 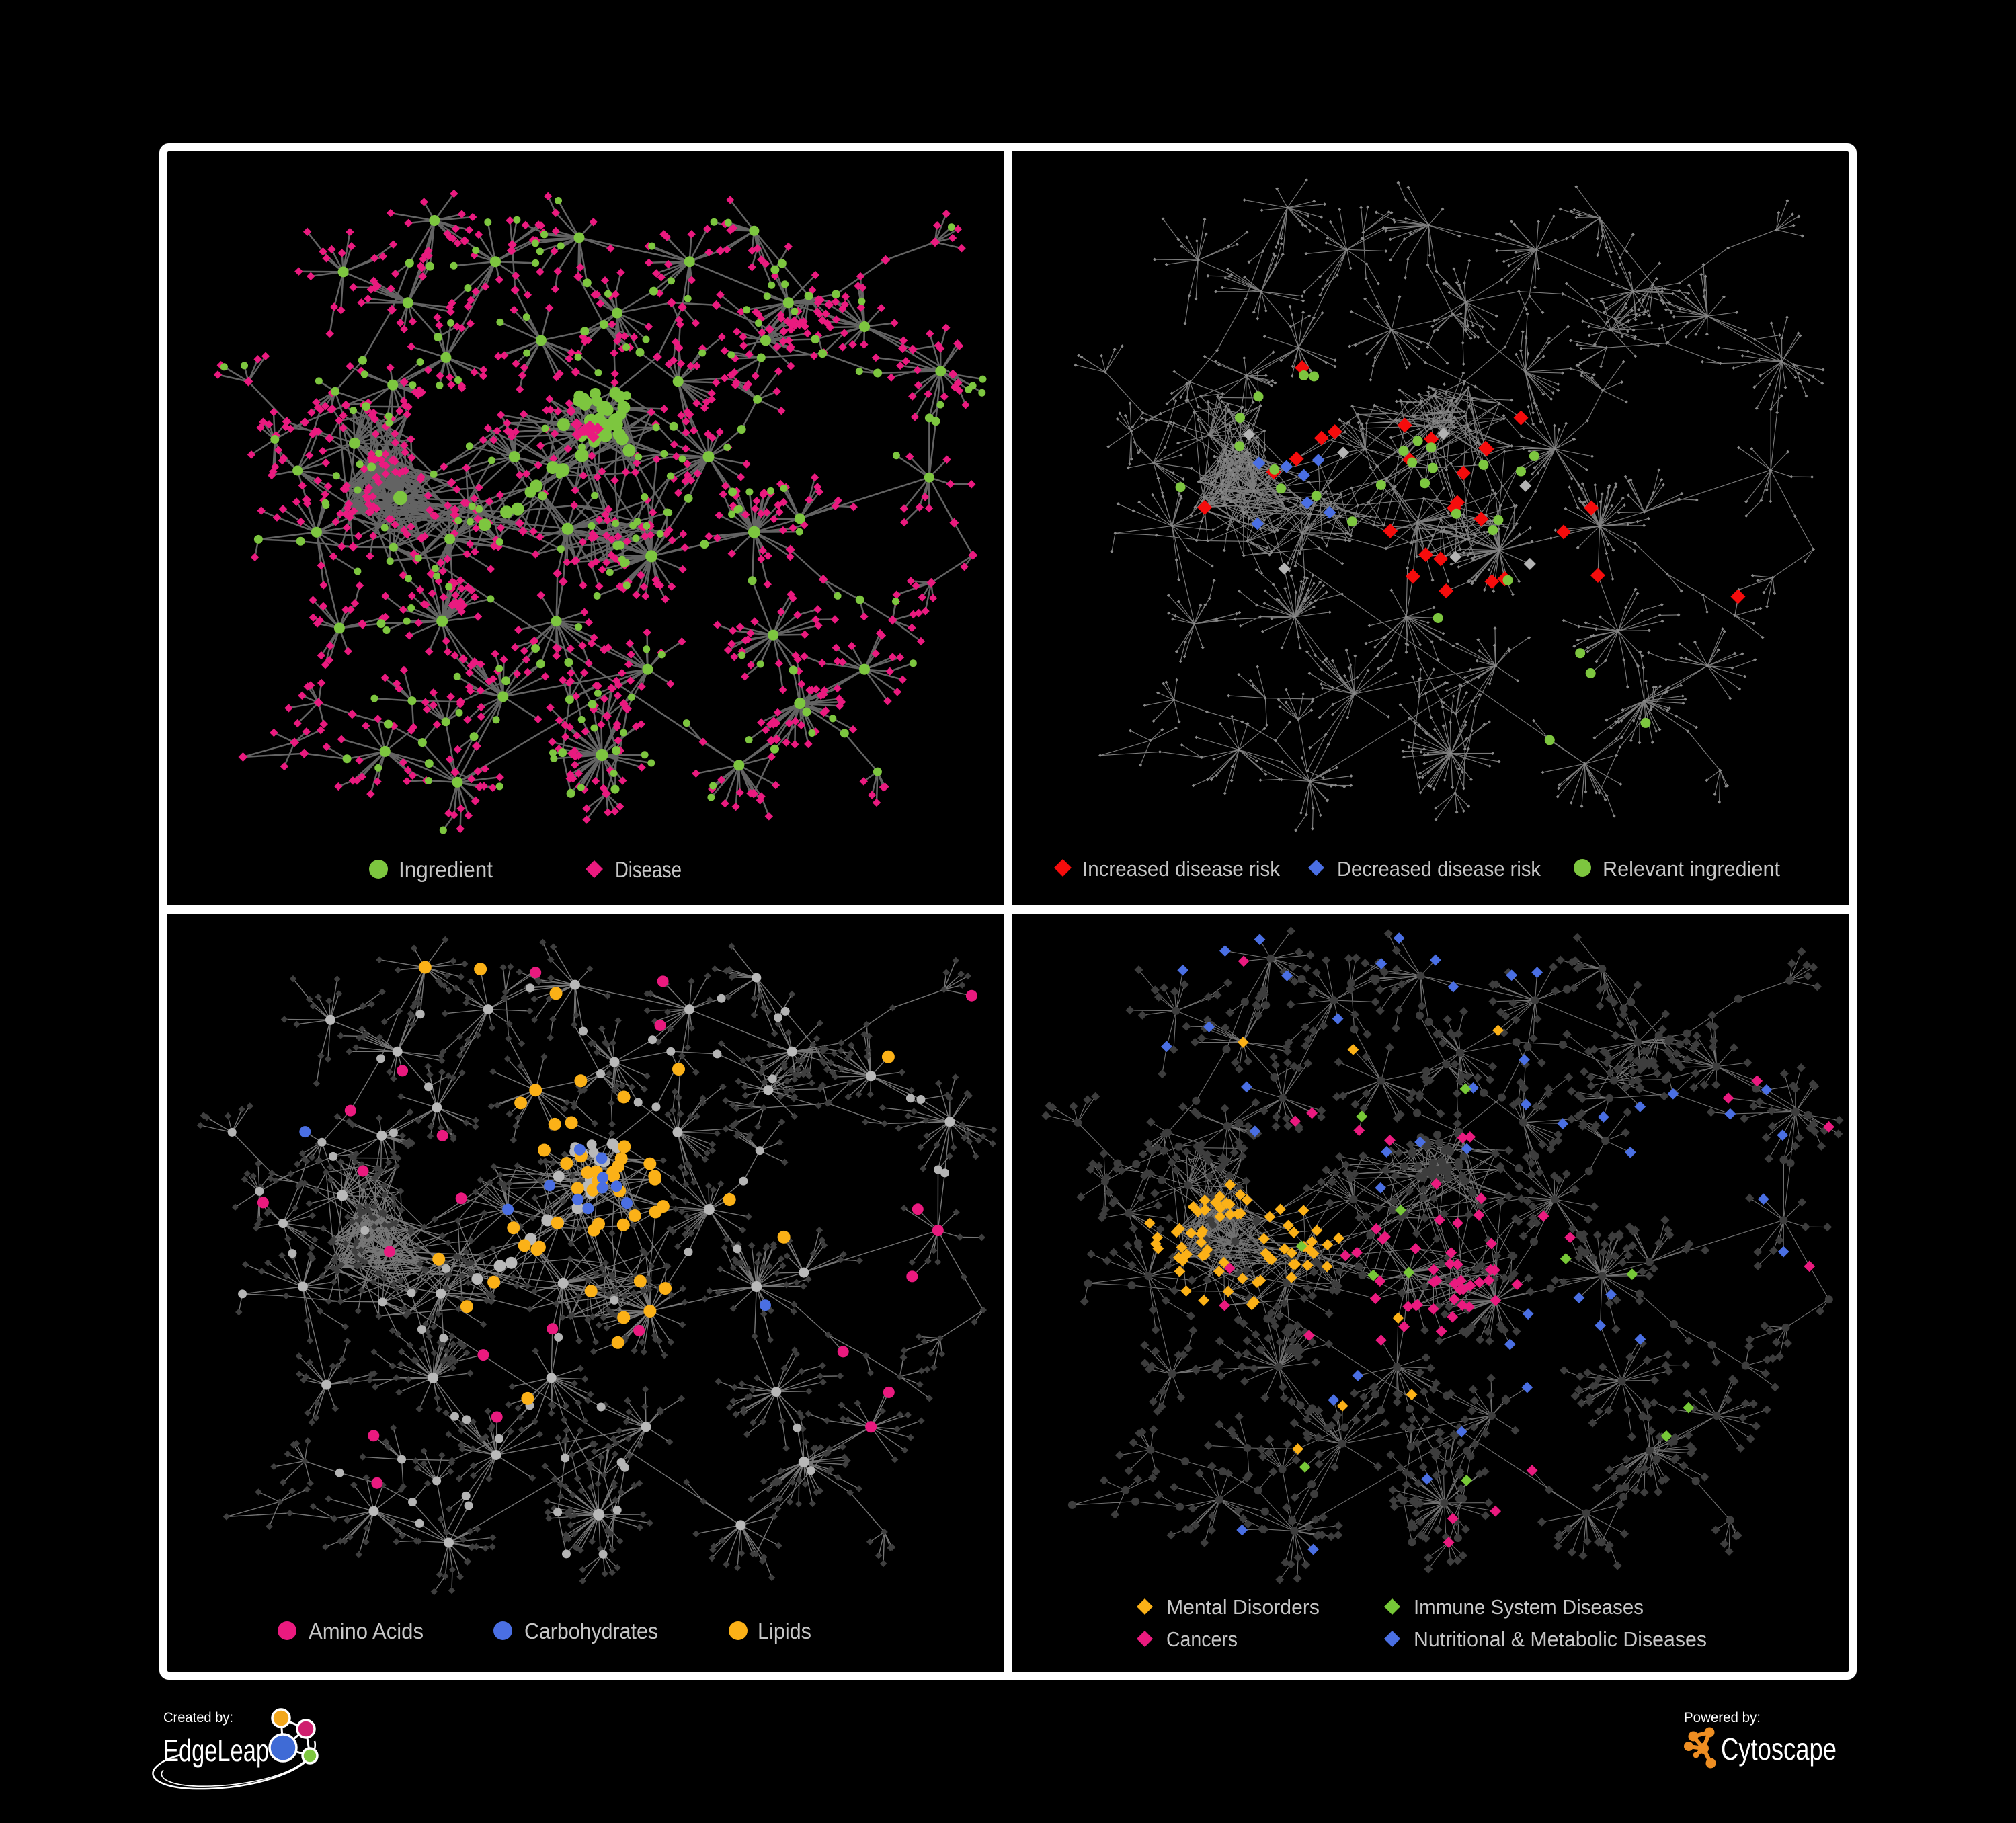 I want to click on svg-text: Created by:, so click(x=198, y=1718).